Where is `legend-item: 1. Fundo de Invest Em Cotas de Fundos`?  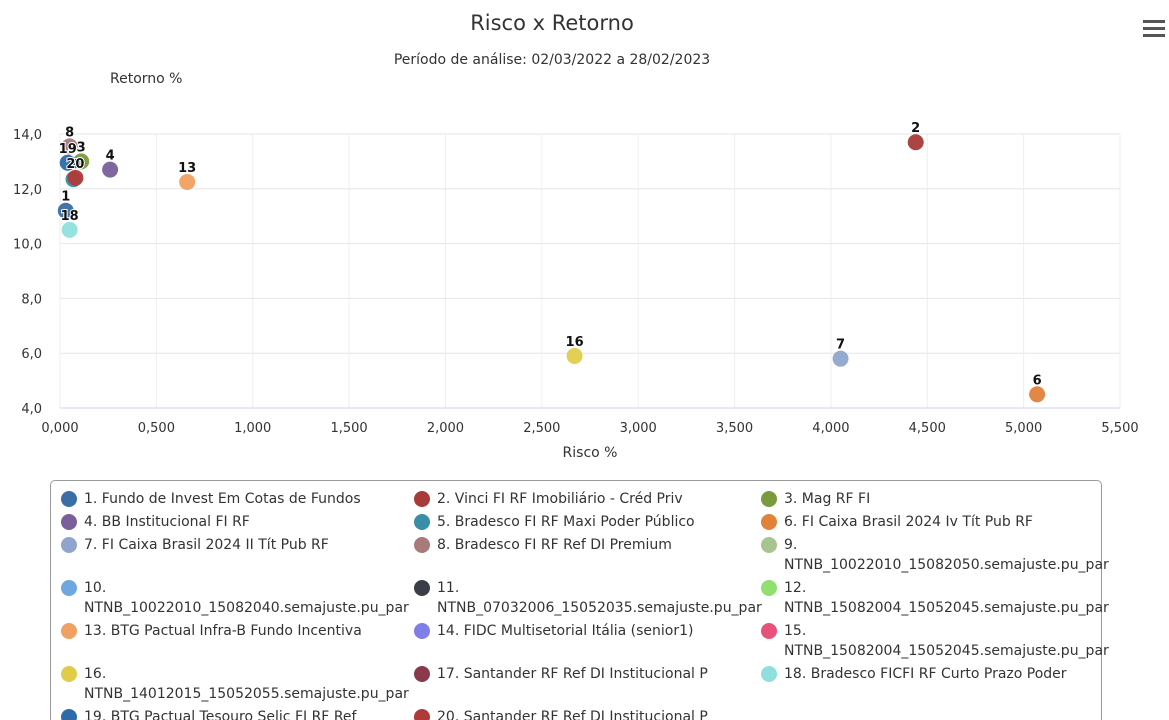 legend-item: 1. Fundo de Invest Em Cotas de Fundos is located at coordinates (237, 499).